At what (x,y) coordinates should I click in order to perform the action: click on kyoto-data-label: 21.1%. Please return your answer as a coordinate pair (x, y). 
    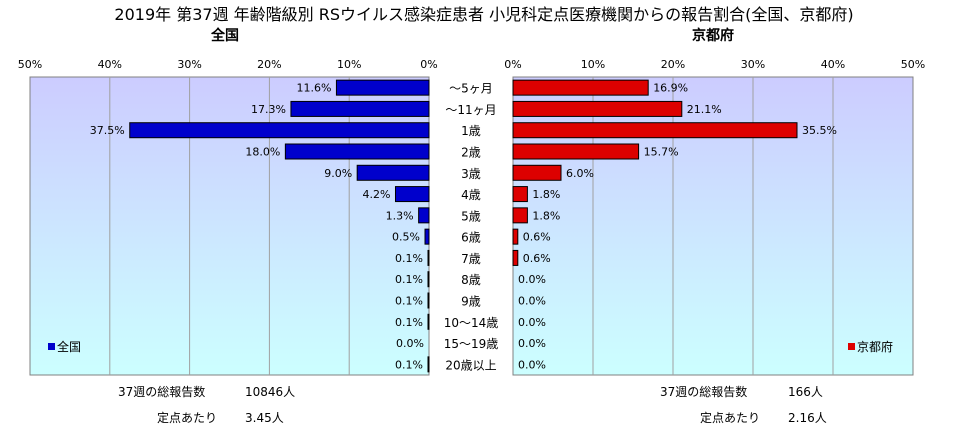
    Looking at the image, I should click on (704, 109).